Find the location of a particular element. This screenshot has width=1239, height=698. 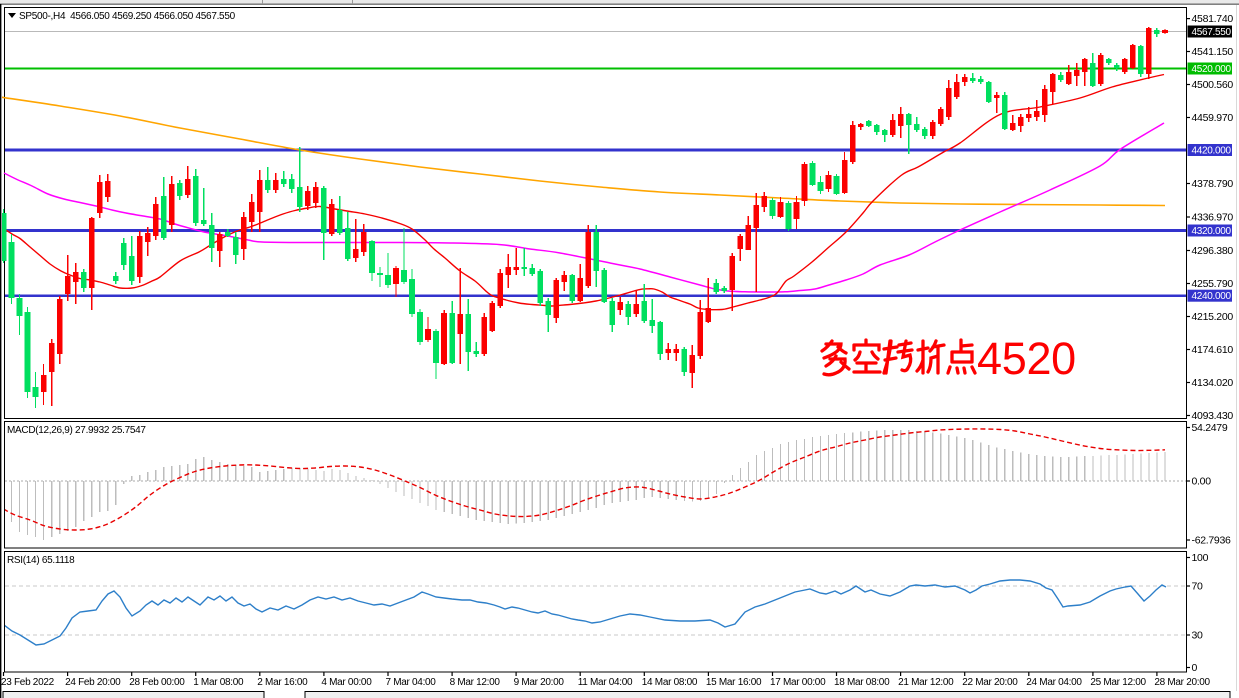

svg-text: 14 Mar 08:00 is located at coordinates (670, 682).